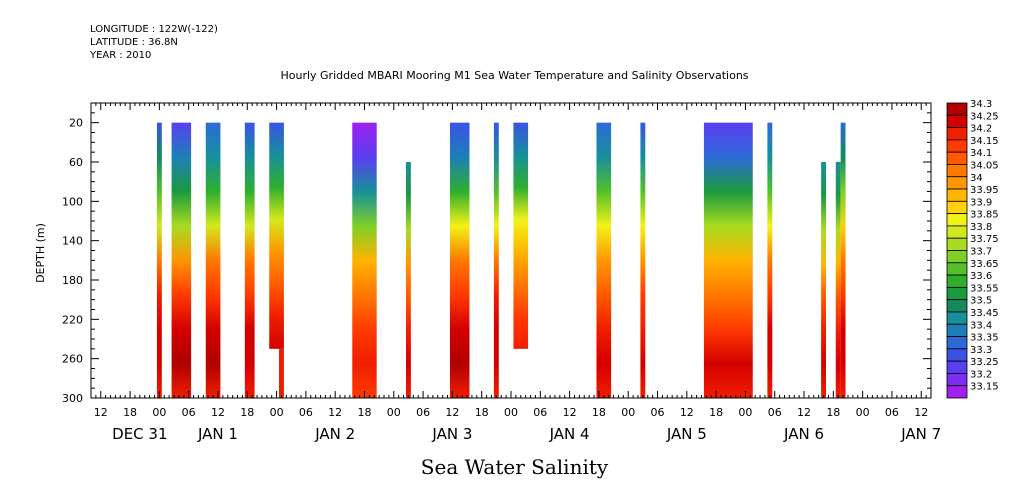 The height and width of the screenshot is (504, 1009). I want to click on legend-label: 33.5, so click(981, 301).